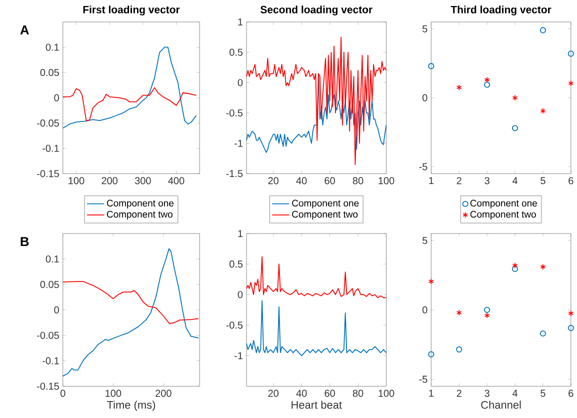  Describe the element at coordinates (317, 404) in the screenshot. I see `x-axis-title: Heart beat` at that location.